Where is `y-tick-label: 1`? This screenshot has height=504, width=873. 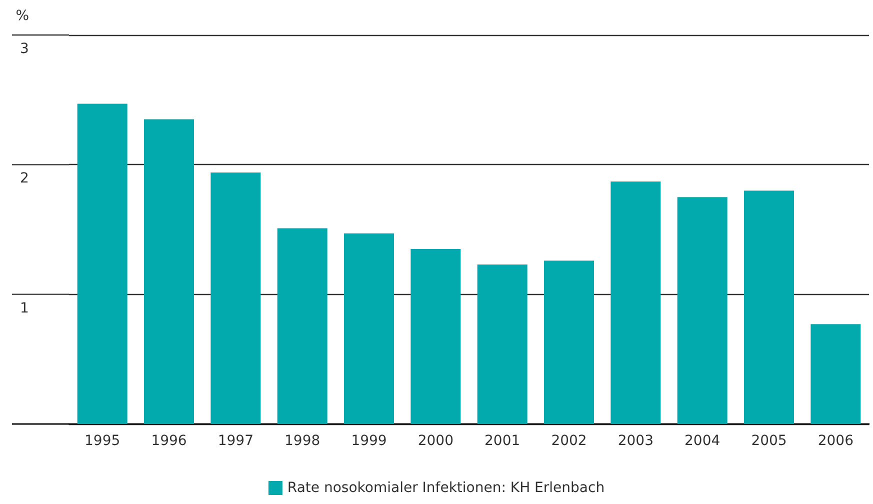
y-tick-label: 1 is located at coordinates (24, 308).